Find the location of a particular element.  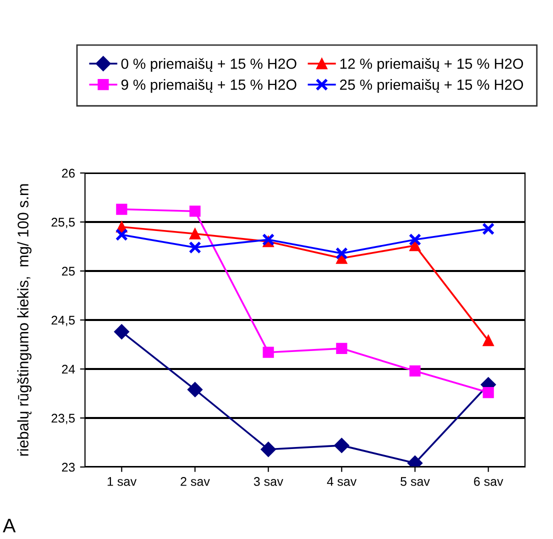

x-tick-label: 5 sav is located at coordinates (415, 481).